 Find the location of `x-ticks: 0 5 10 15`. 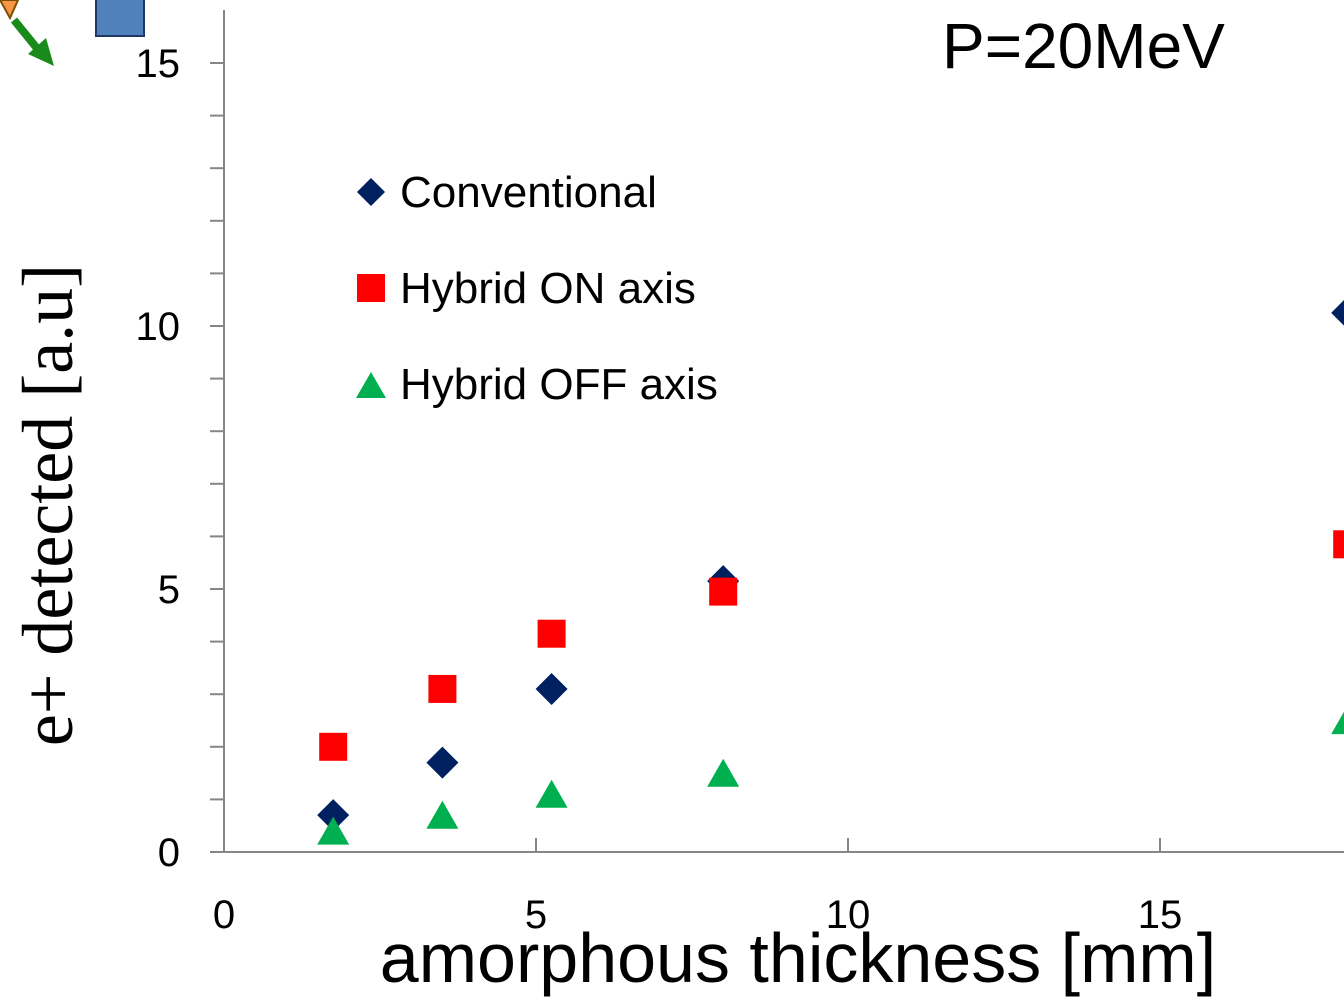

x-ticks: 0 5 10 15 is located at coordinates (698, 887).